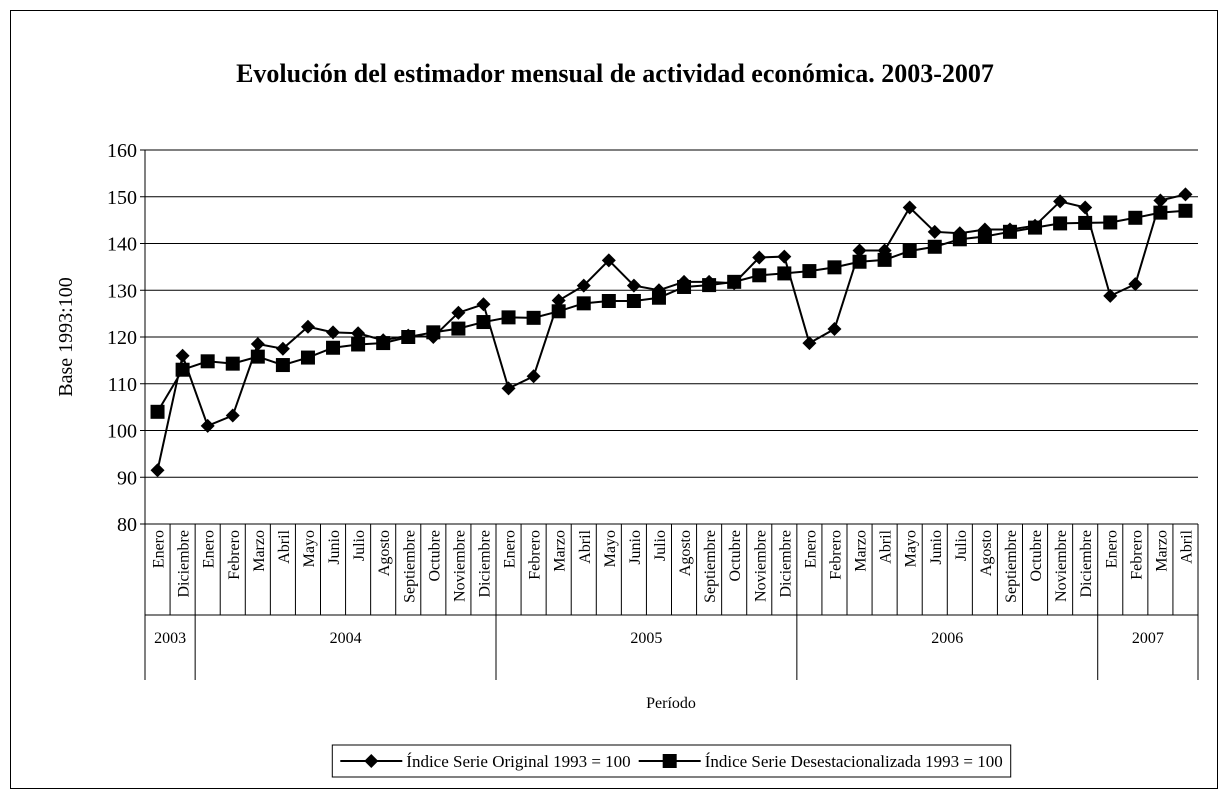 This screenshot has height=790, width=1219. Describe the element at coordinates (646, 638) in the screenshot. I see `x-group-label: 2005` at that location.